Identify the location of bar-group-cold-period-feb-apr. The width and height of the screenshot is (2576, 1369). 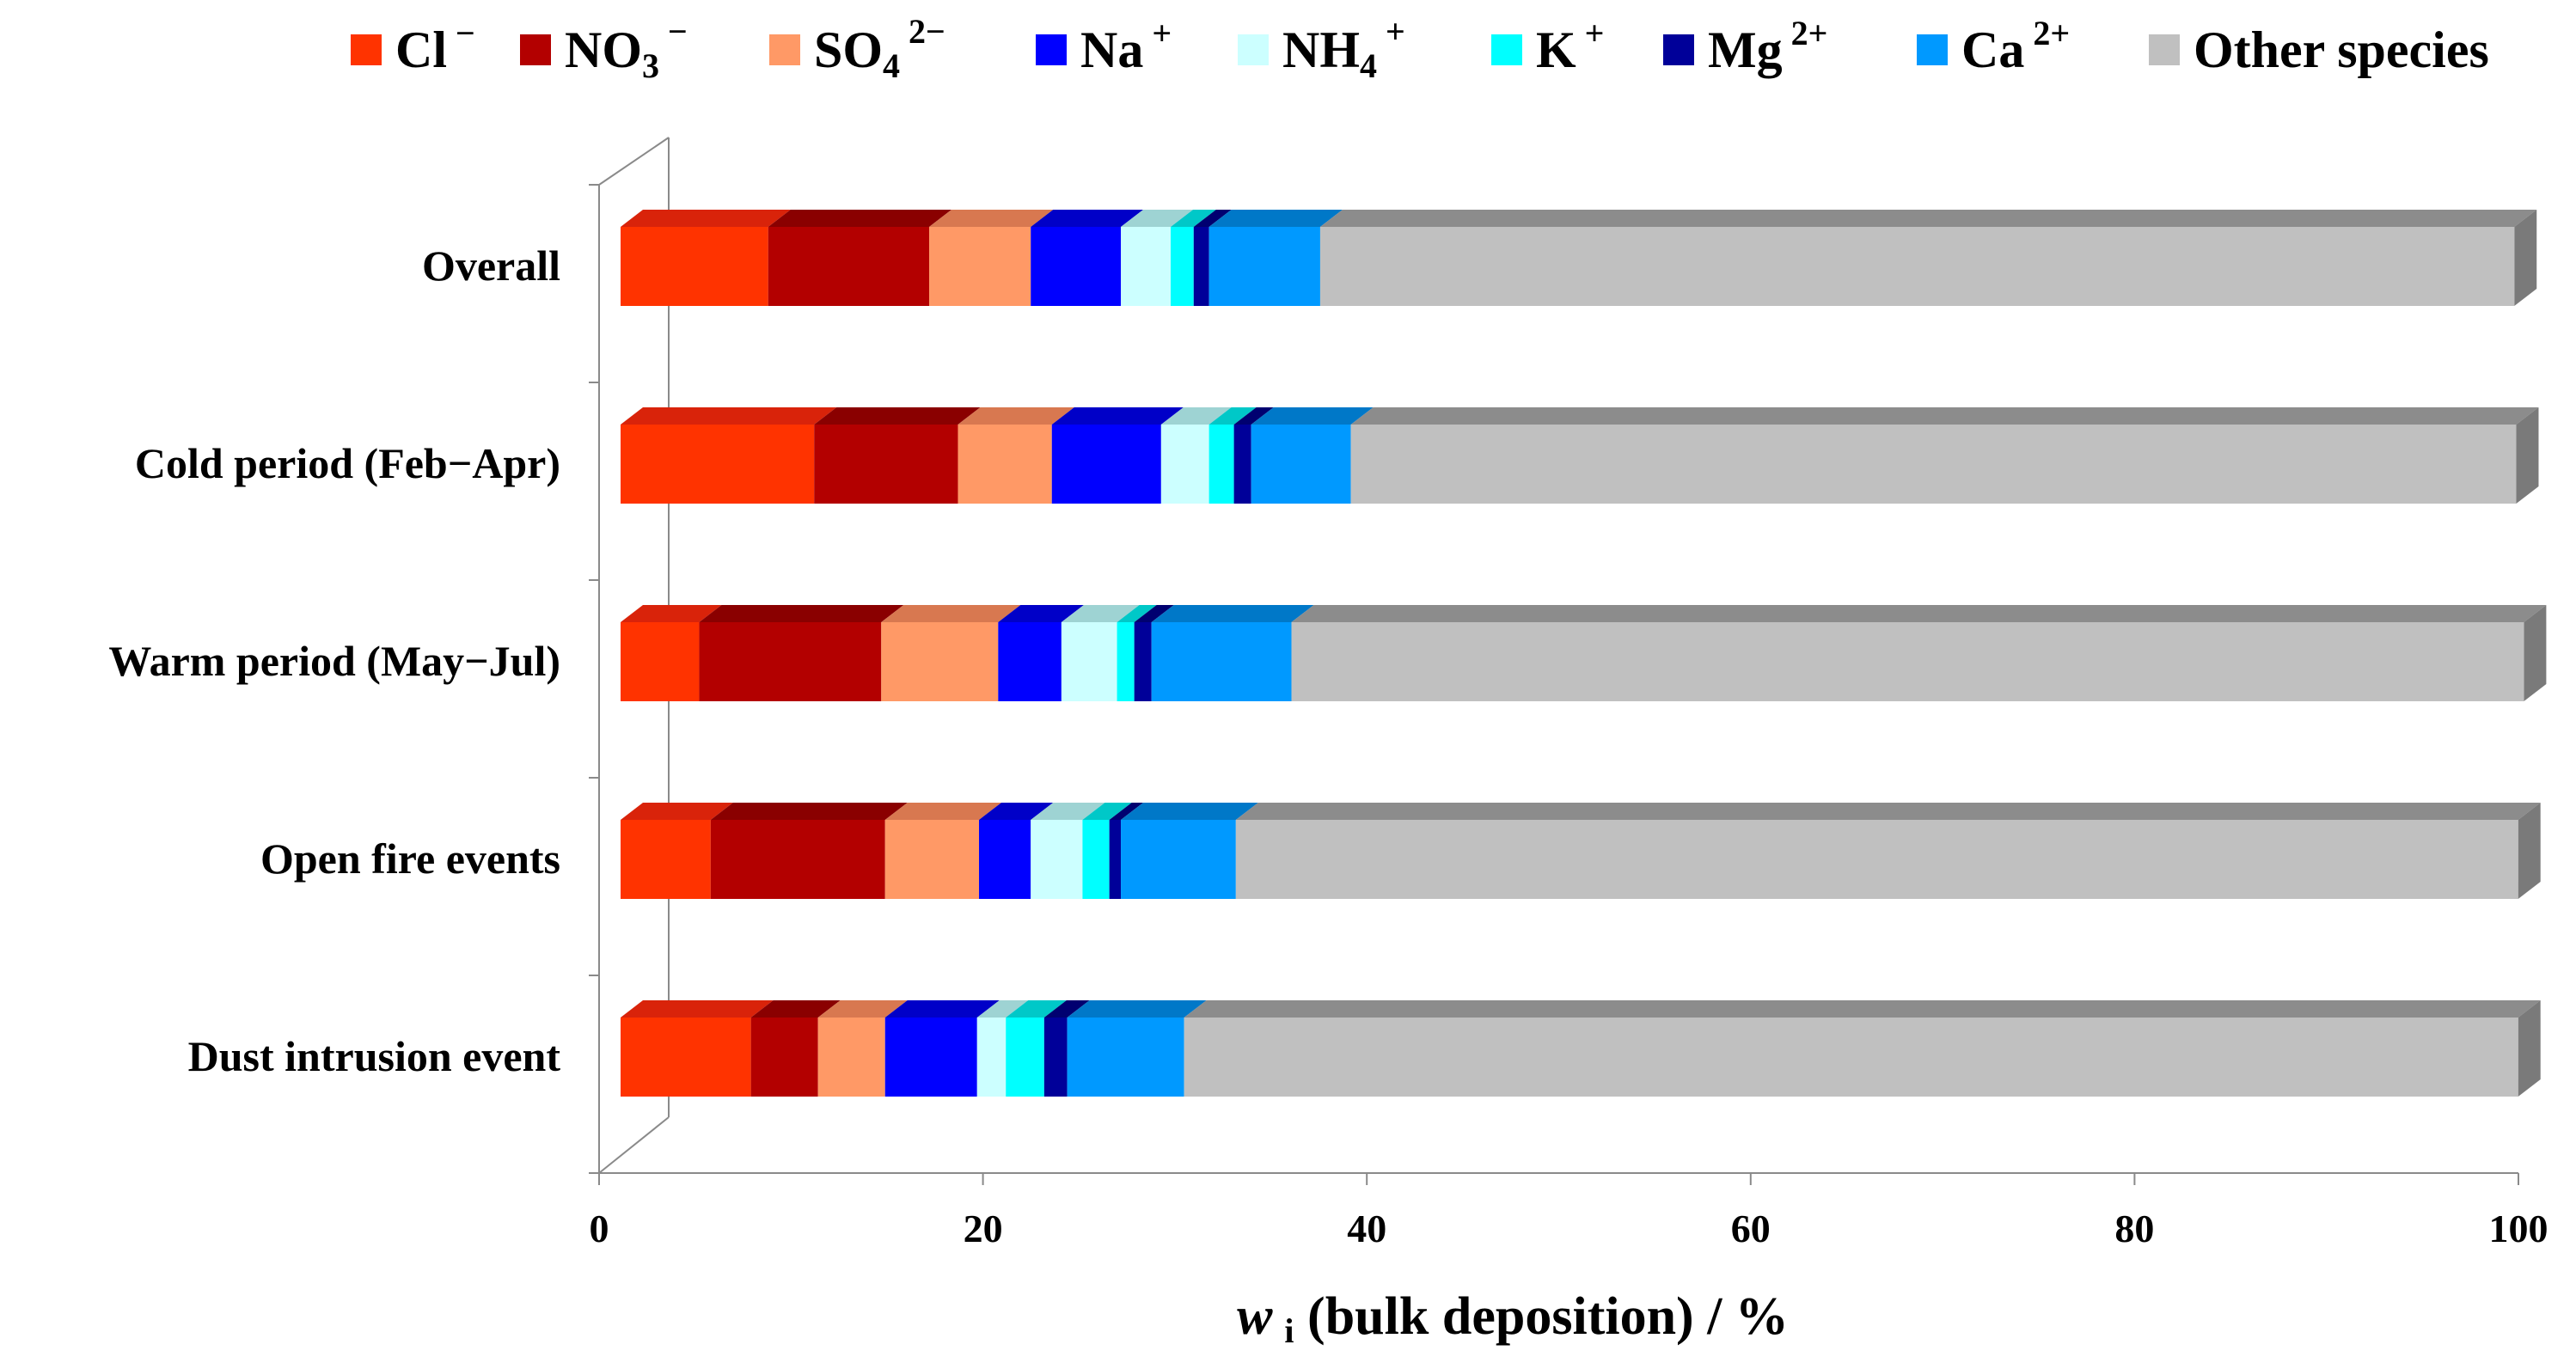
(1580, 456).